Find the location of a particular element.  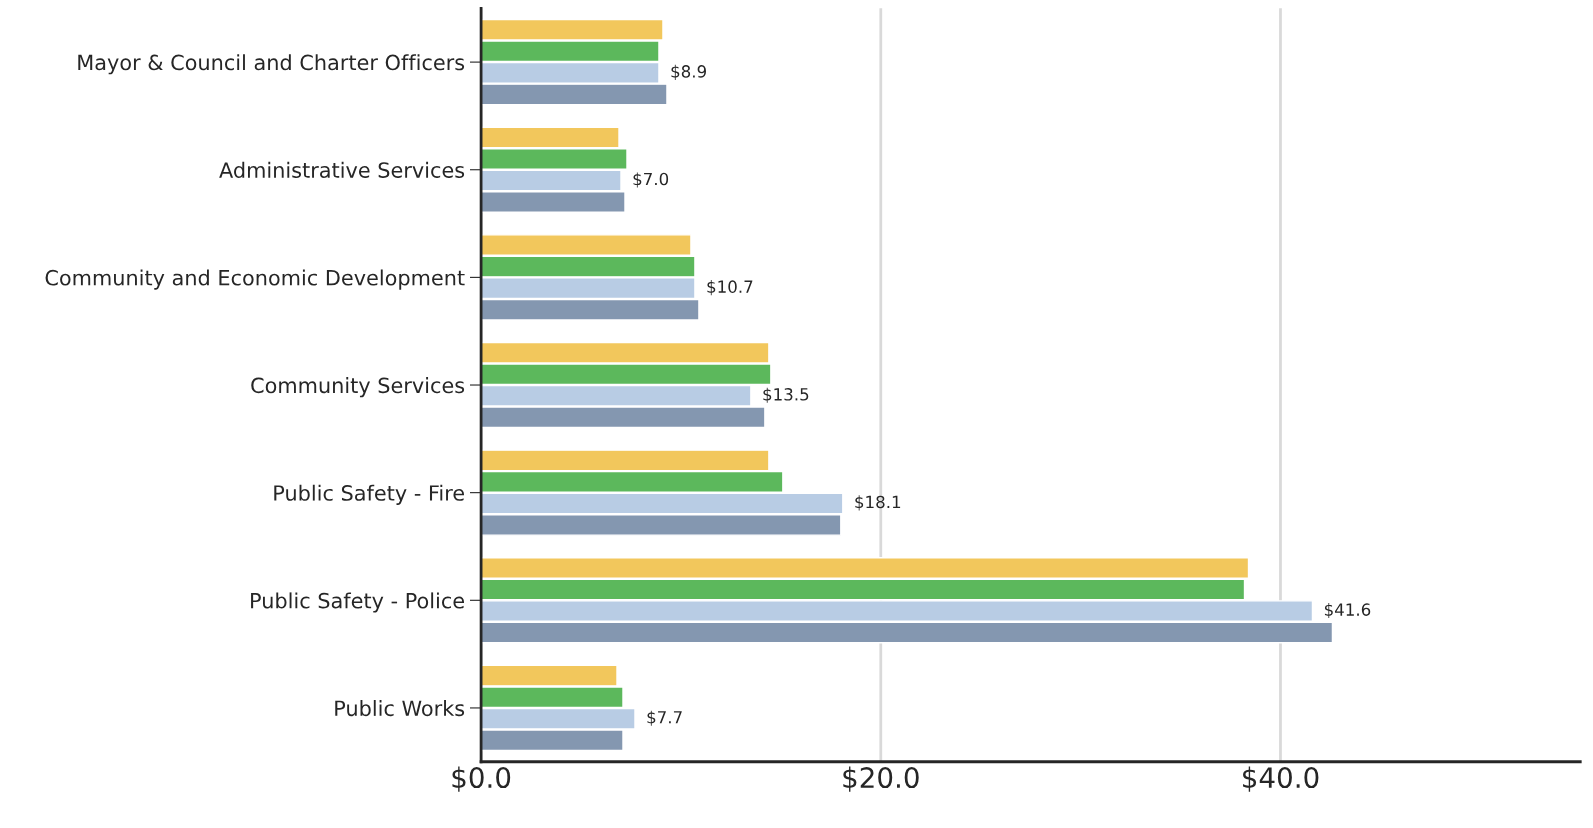

x-tick-label: $0.0 is located at coordinates (481, 779).